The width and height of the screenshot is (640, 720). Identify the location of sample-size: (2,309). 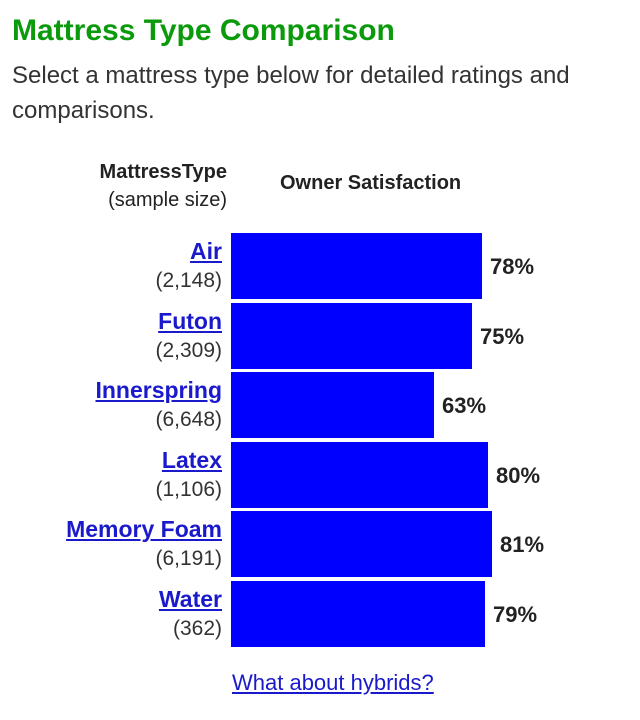
(188, 350).